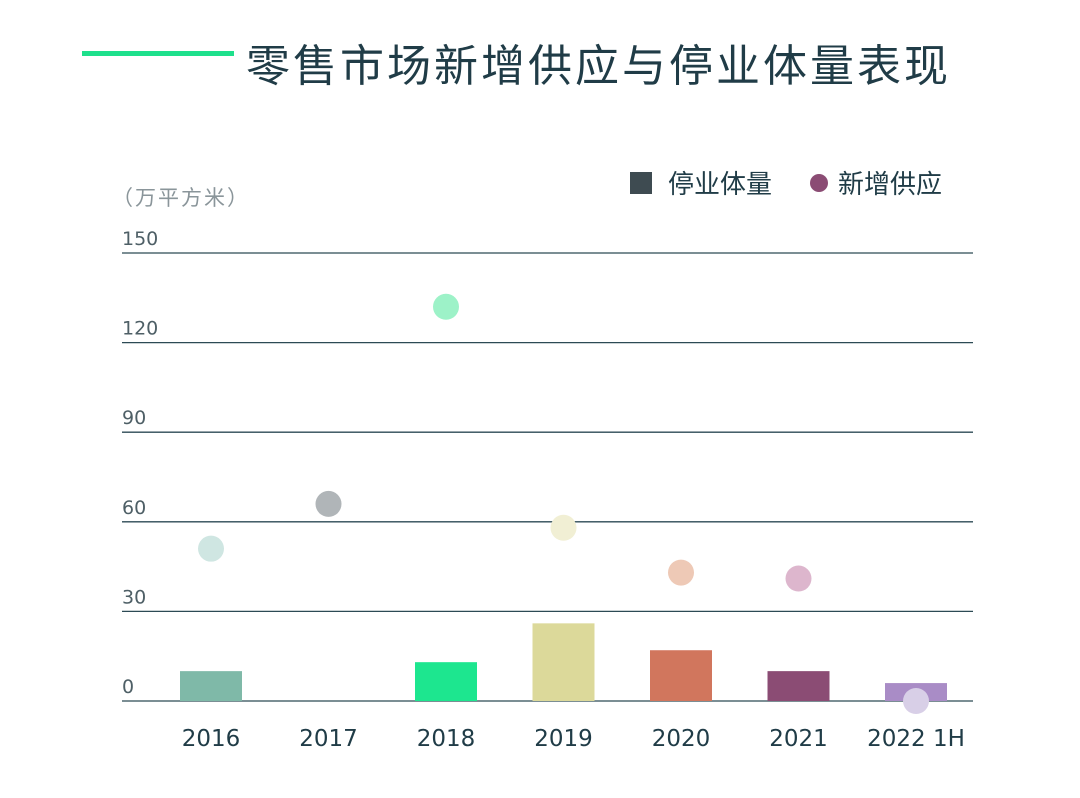  I want to click on legend-label-dot: 新增供应, so click(890, 185).